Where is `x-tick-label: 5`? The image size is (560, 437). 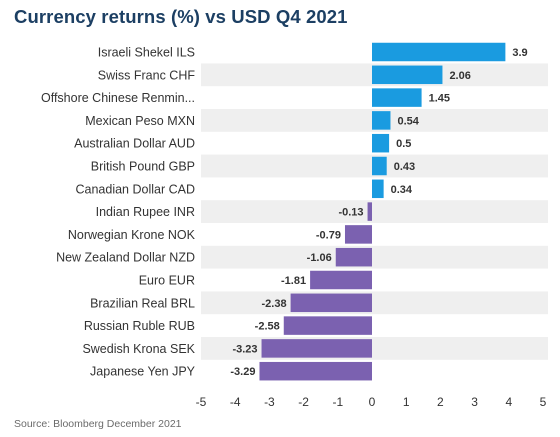 x-tick-label: 5 is located at coordinates (543, 402).